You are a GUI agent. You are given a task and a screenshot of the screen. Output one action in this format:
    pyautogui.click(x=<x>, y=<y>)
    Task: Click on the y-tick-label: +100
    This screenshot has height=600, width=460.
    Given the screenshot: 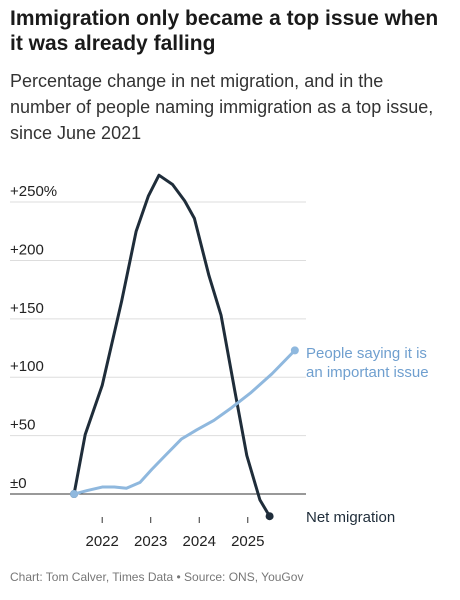 What is the action you would take?
    pyautogui.click(x=27, y=366)
    